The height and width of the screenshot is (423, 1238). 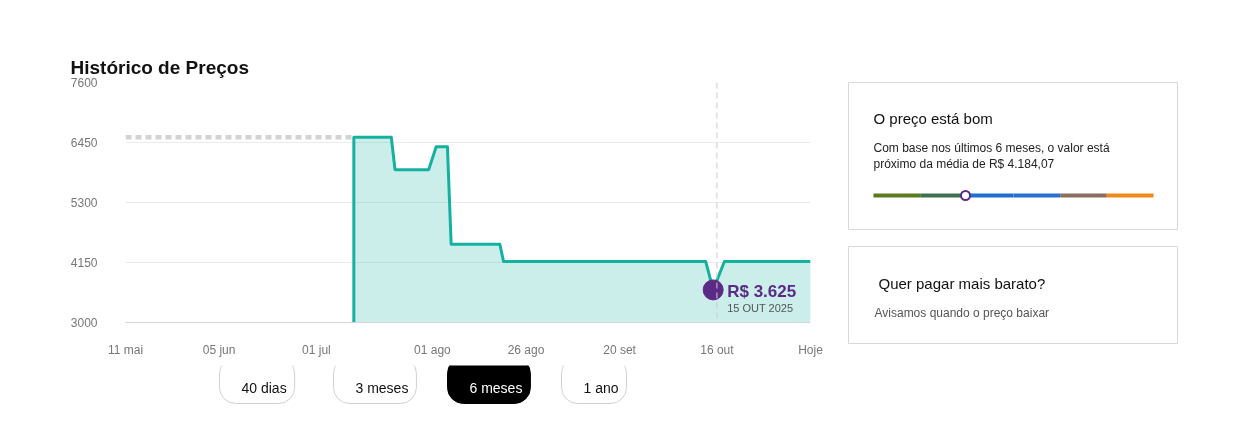 I want to click on chart-title: Histórico de Preços, so click(x=159, y=67).